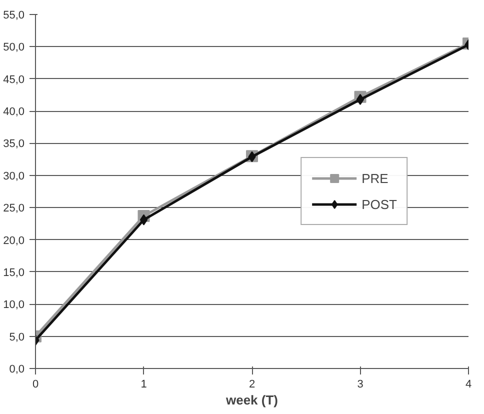  Describe the element at coordinates (143, 384) in the screenshot. I see `x-tick-label: 1` at that location.